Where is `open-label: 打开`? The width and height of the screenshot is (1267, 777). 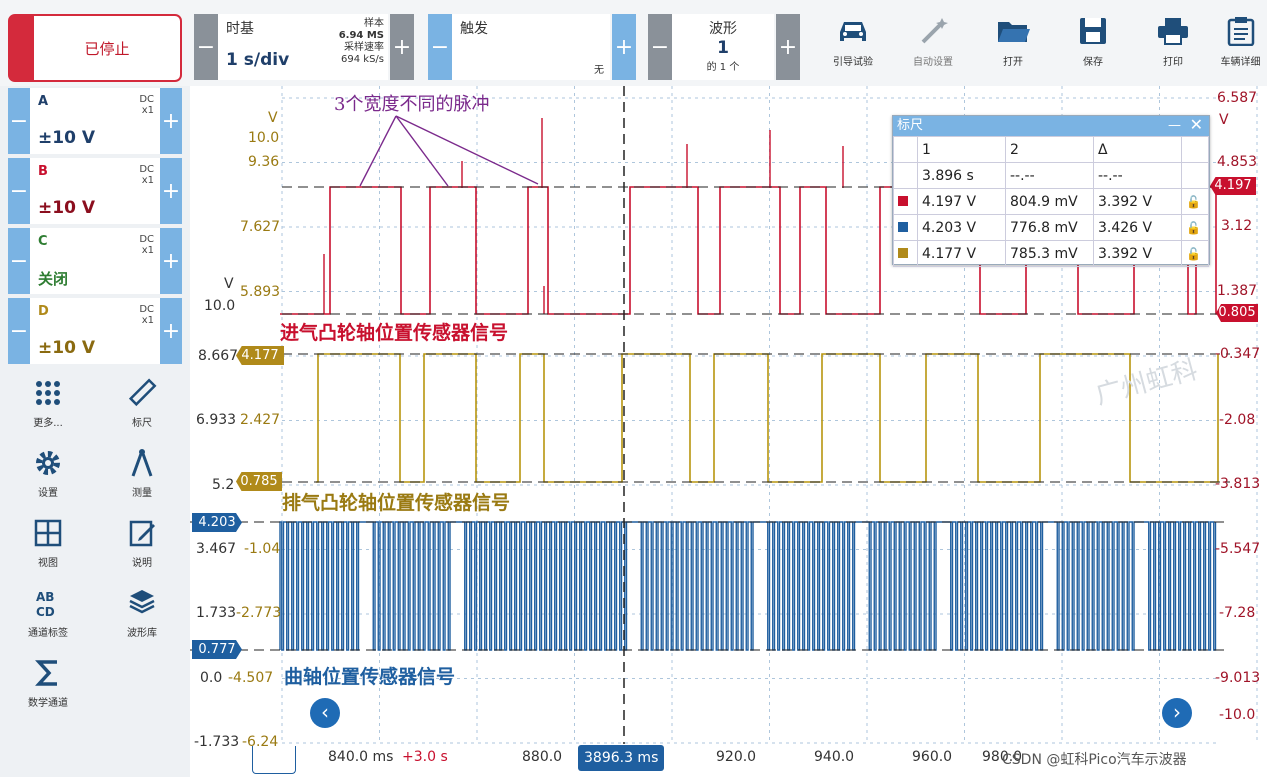 open-label: 打开 is located at coordinates (1013, 62).